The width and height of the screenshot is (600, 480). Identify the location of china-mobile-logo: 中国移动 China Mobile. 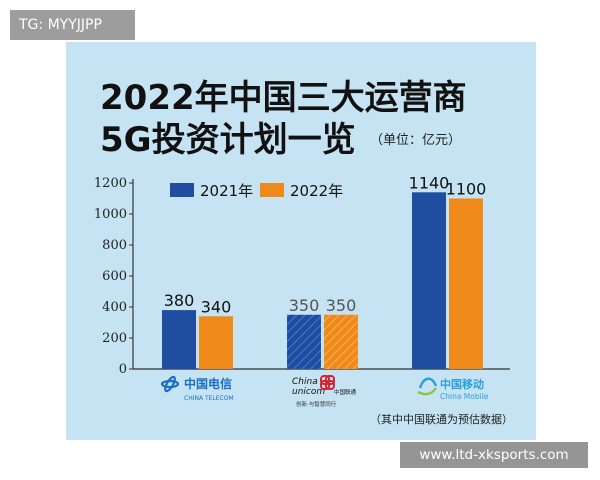
(453, 389).